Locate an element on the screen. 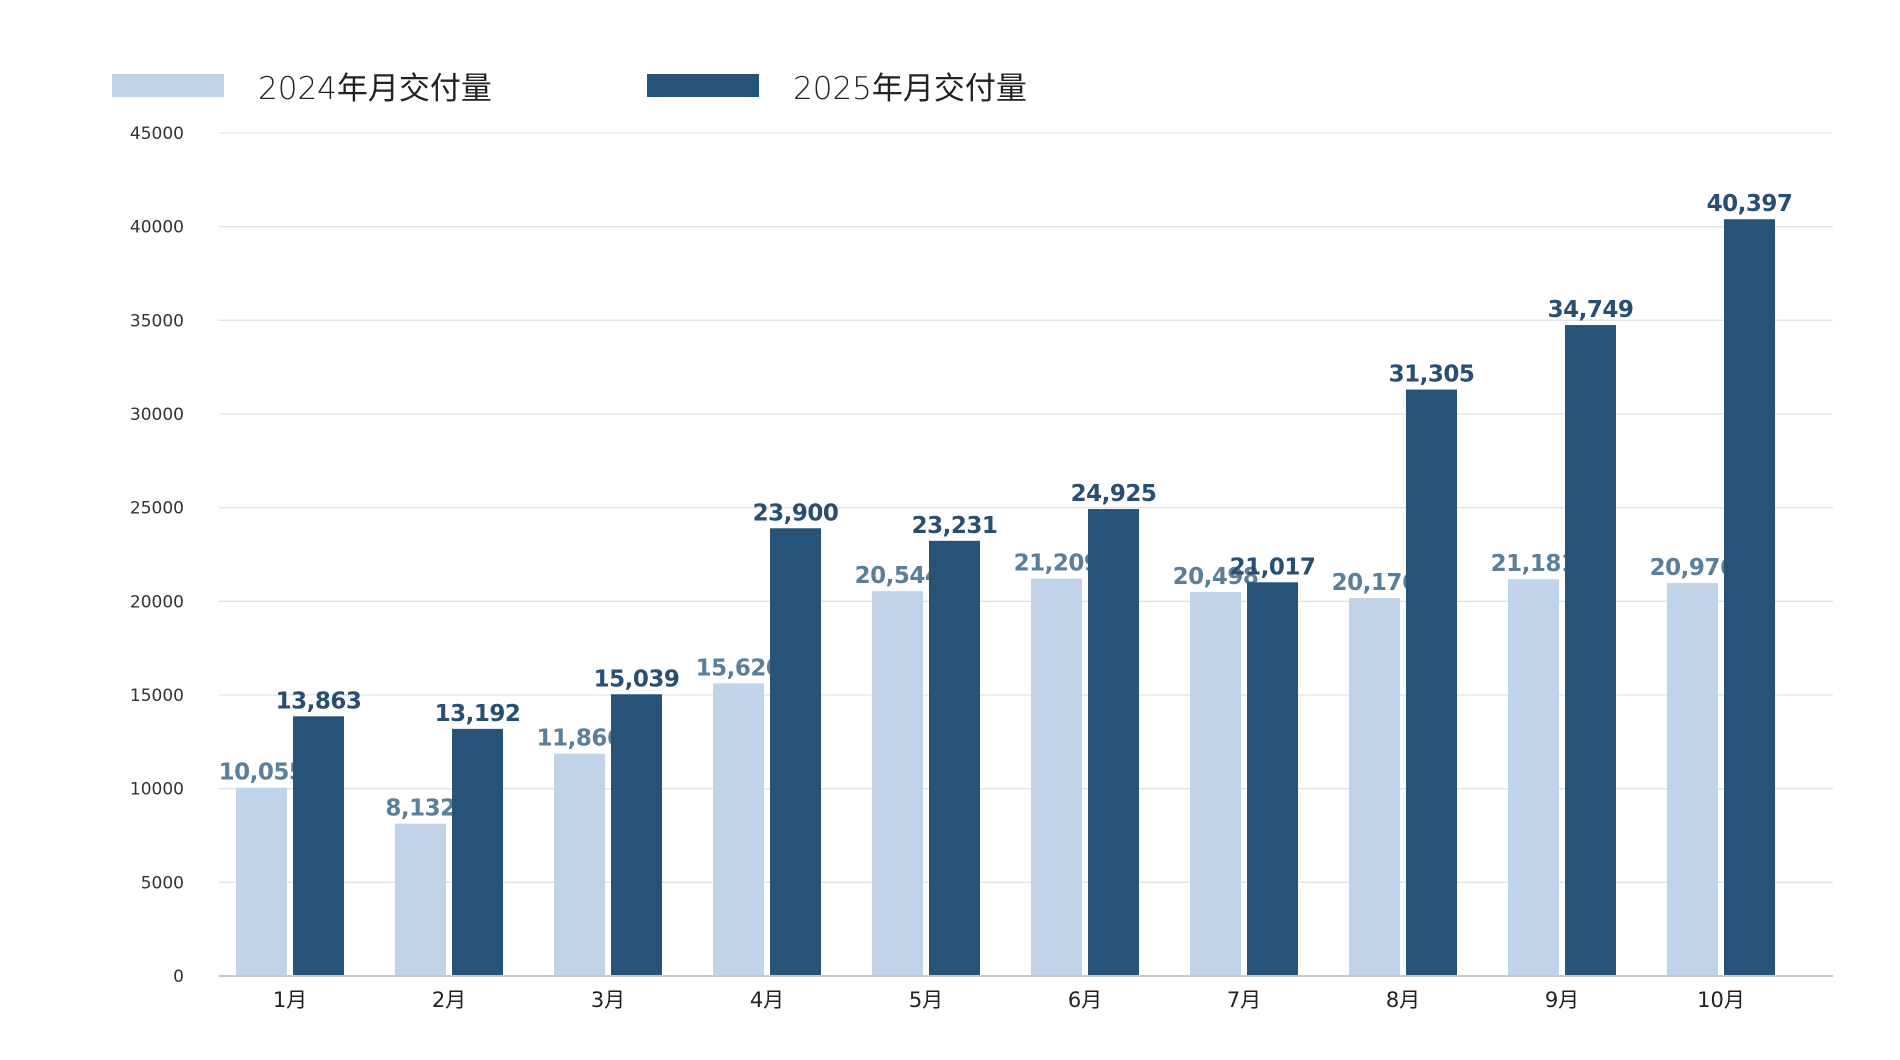 The width and height of the screenshot is (1900, 1060). data-label-2024: 20,976 is located at coordinates (1693, 568).